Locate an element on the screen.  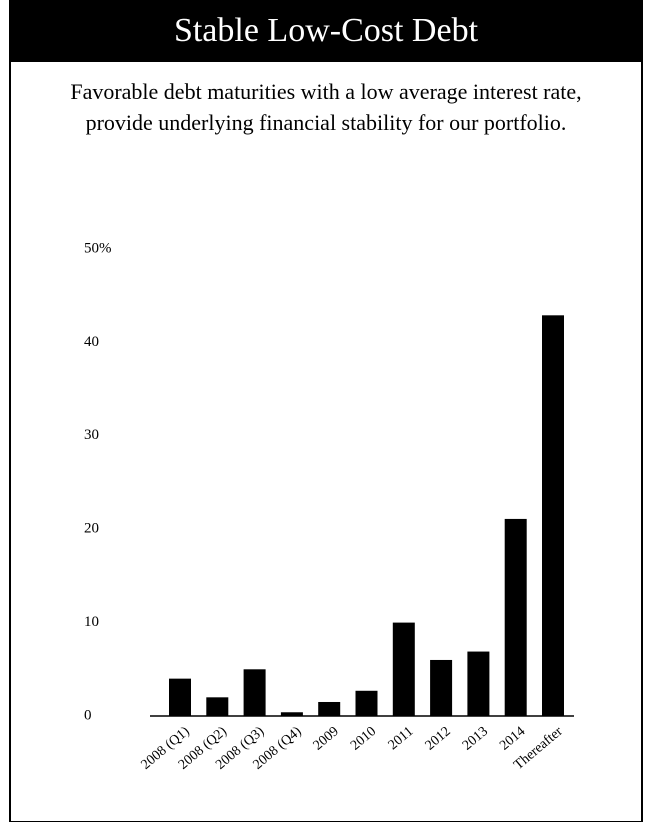
y-tick-label: 20 is located at coordinates (91, 529).